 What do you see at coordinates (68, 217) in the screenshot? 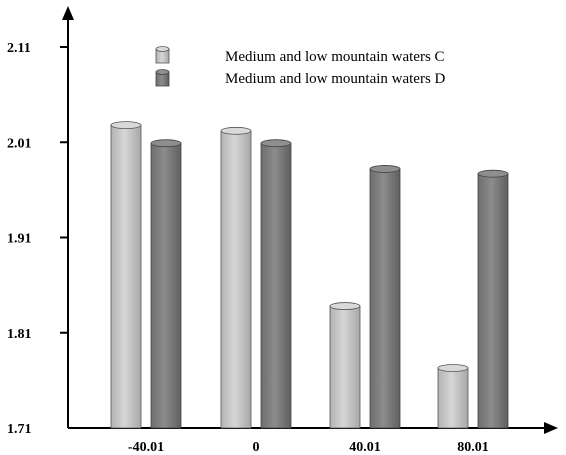
I see `y-axis` at bounding box center [68, 217].